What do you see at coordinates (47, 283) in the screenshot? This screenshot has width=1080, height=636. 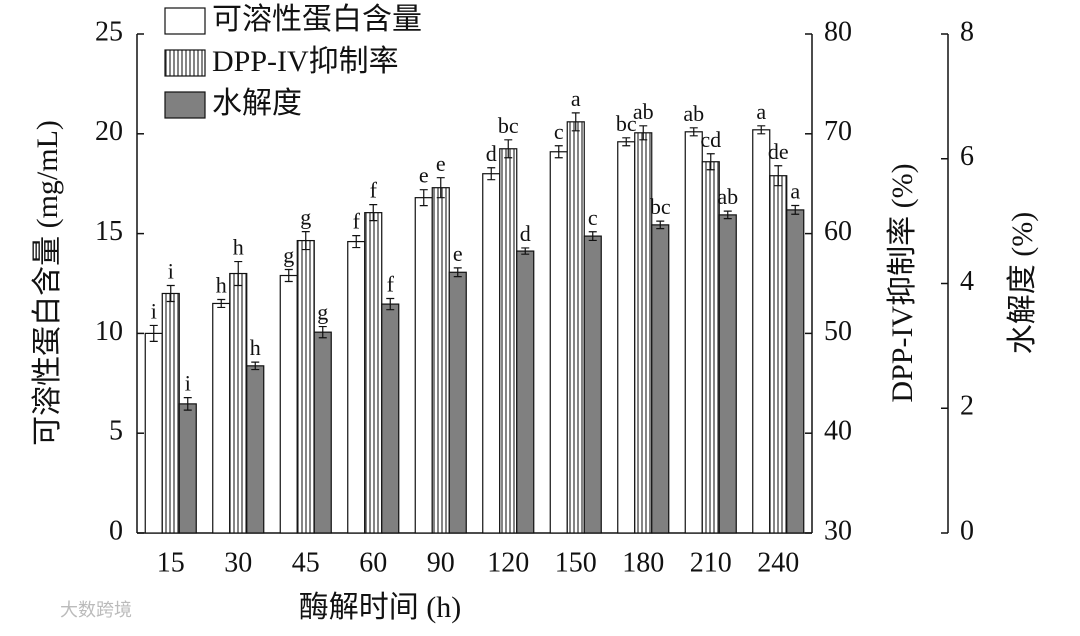 I see `y-axis-label: 可溶性蛋白含量 (mg/mL)` at bounding box center [47, 283].